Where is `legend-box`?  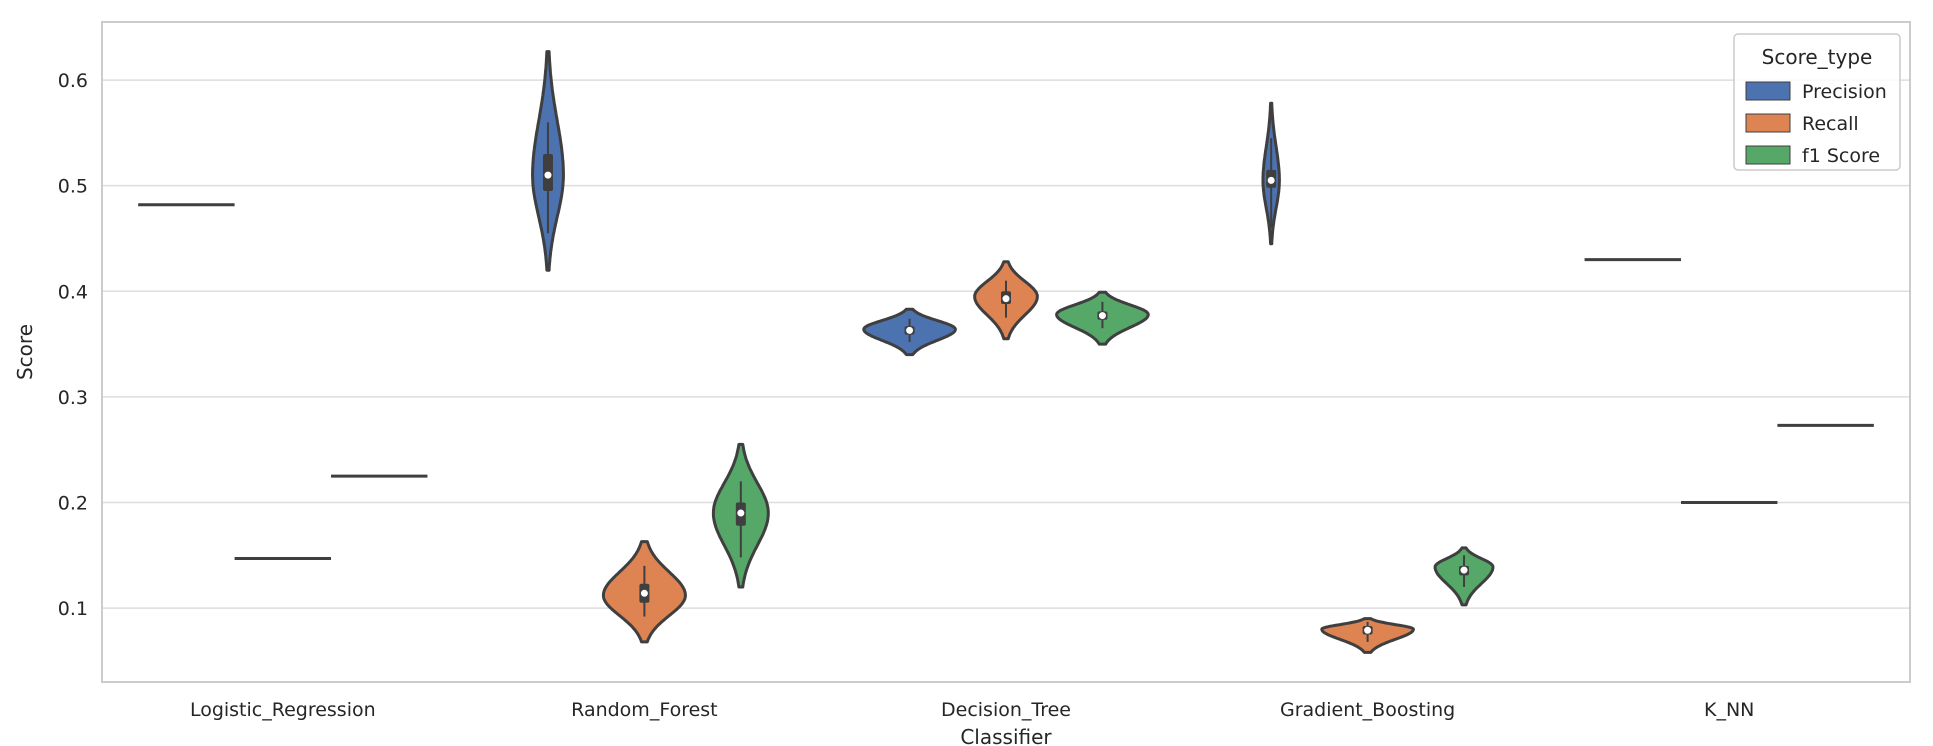
legend-box is located at coordinates (1817, 102).